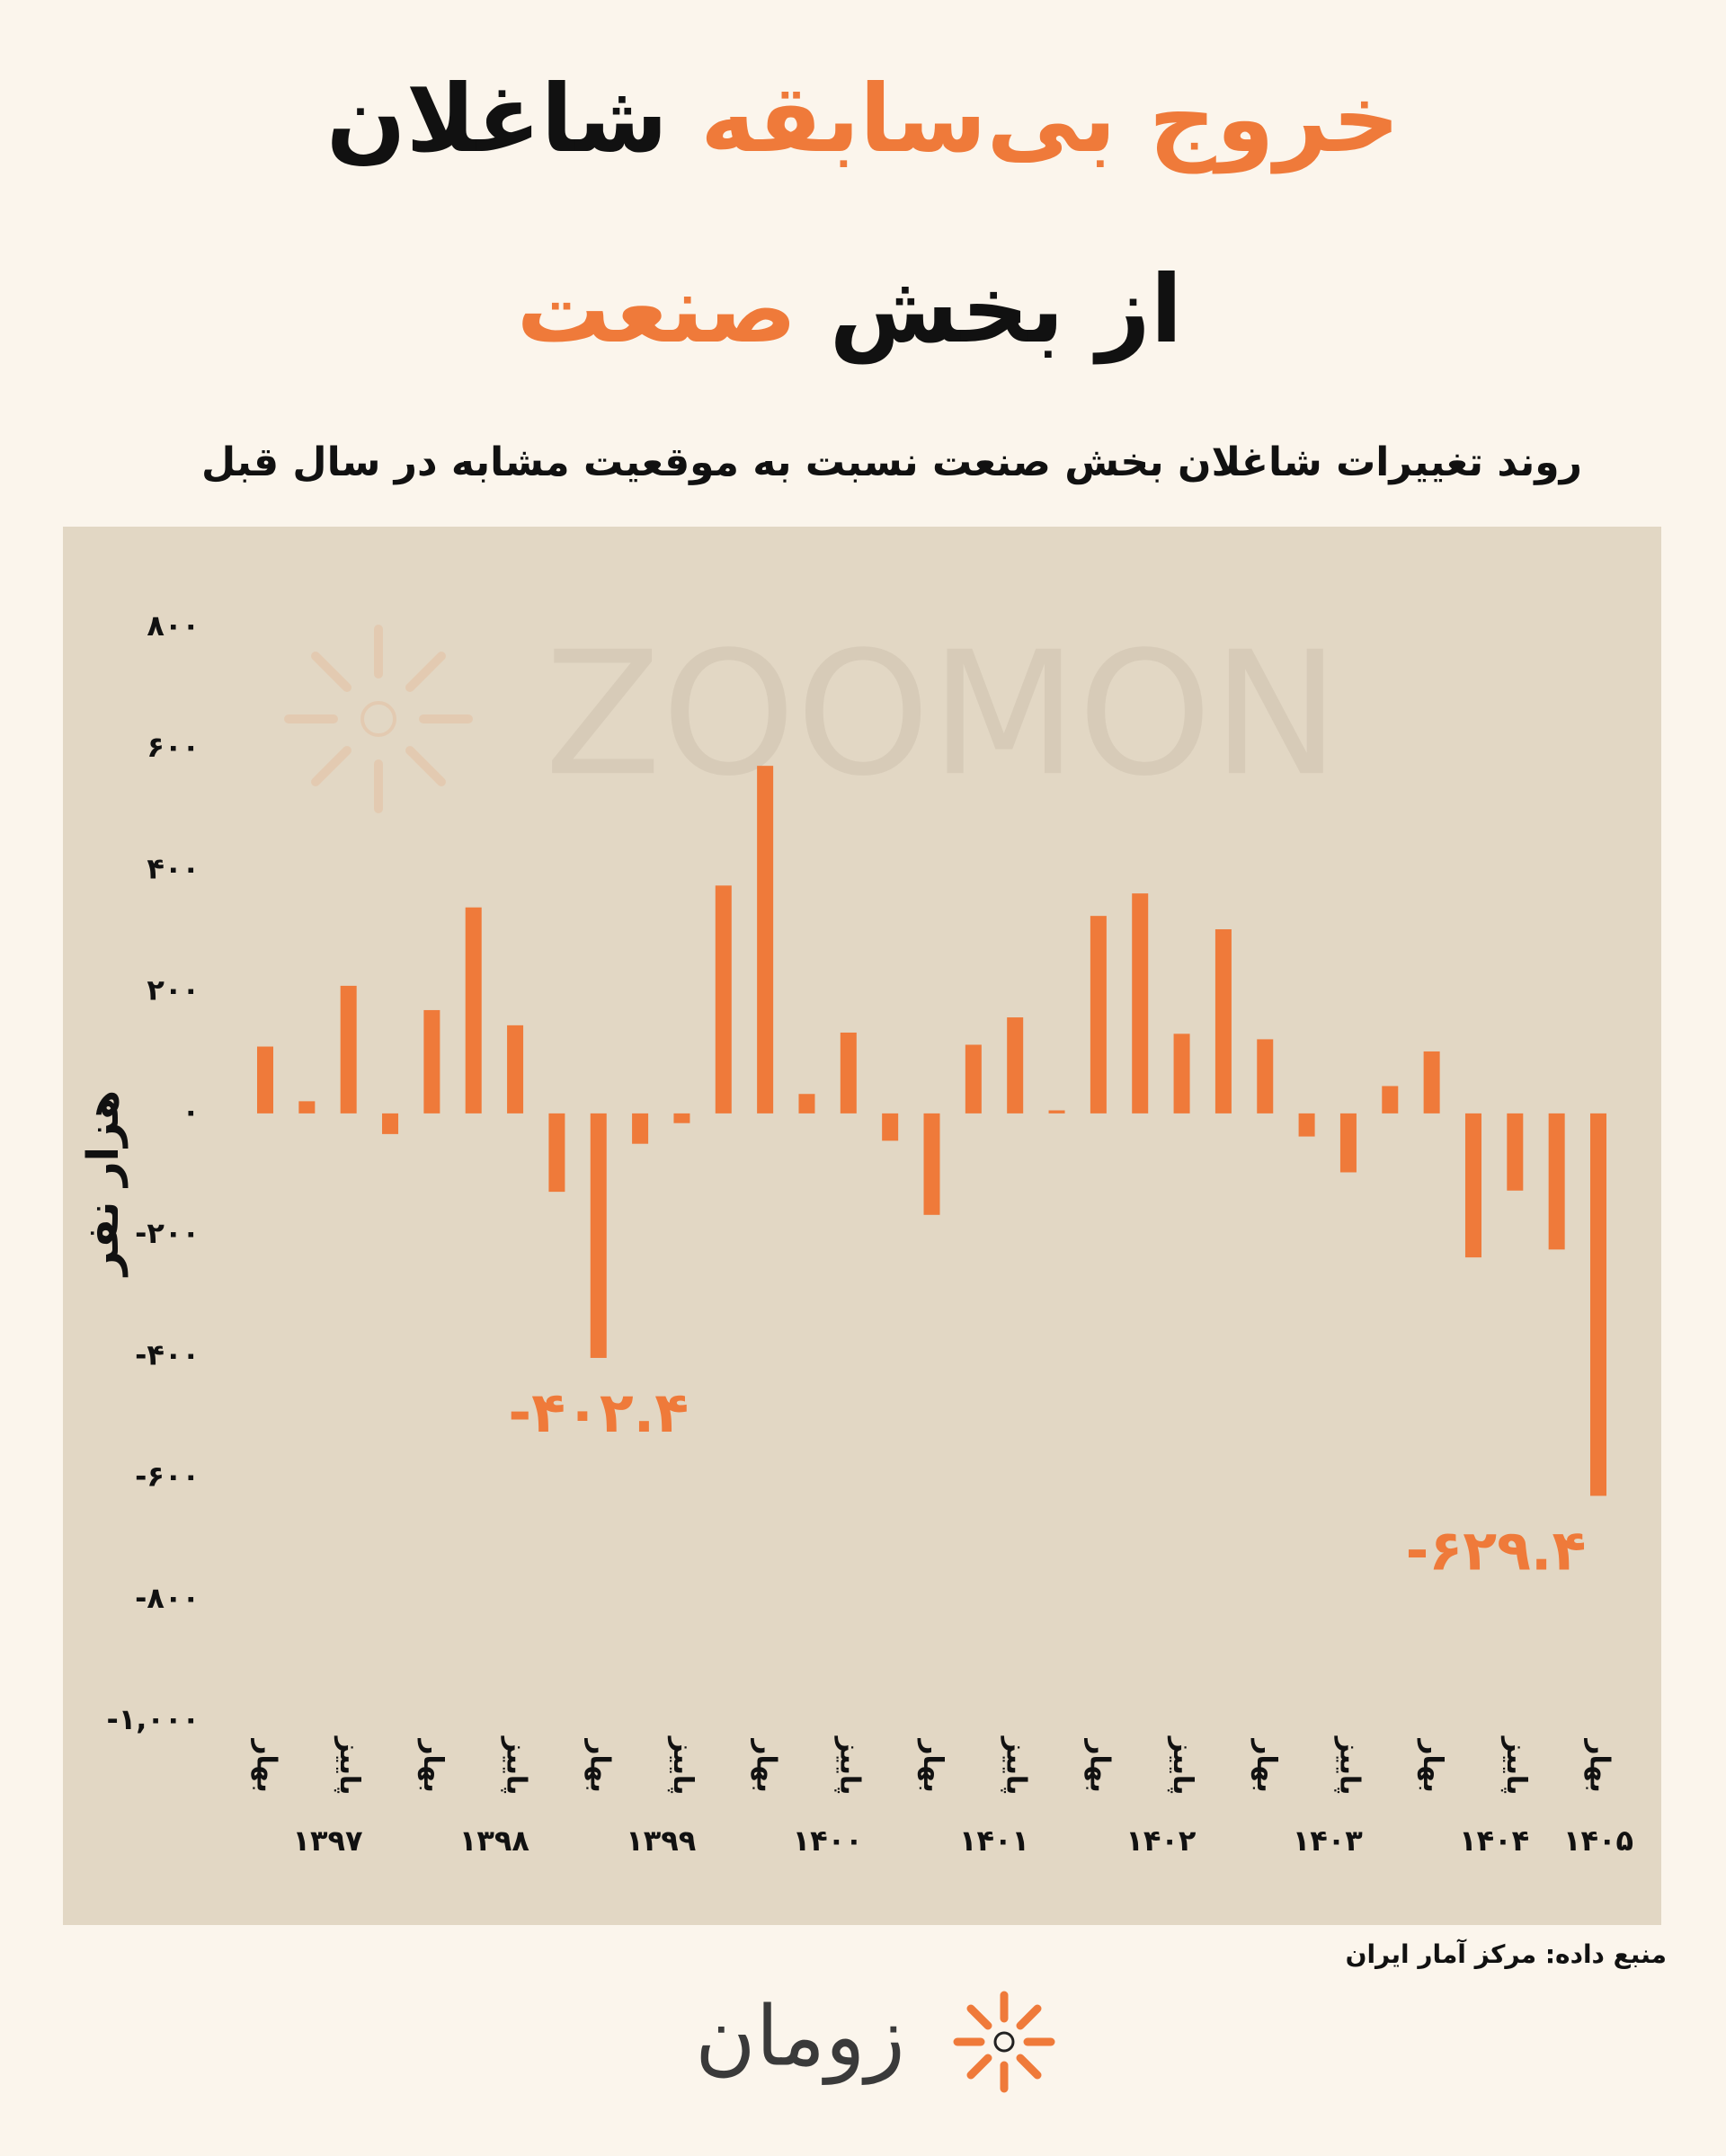 The width and height of the screenshot is (1726, 2156). I want to click on group-label: ۱۴۰۰, so click(828, 1841).